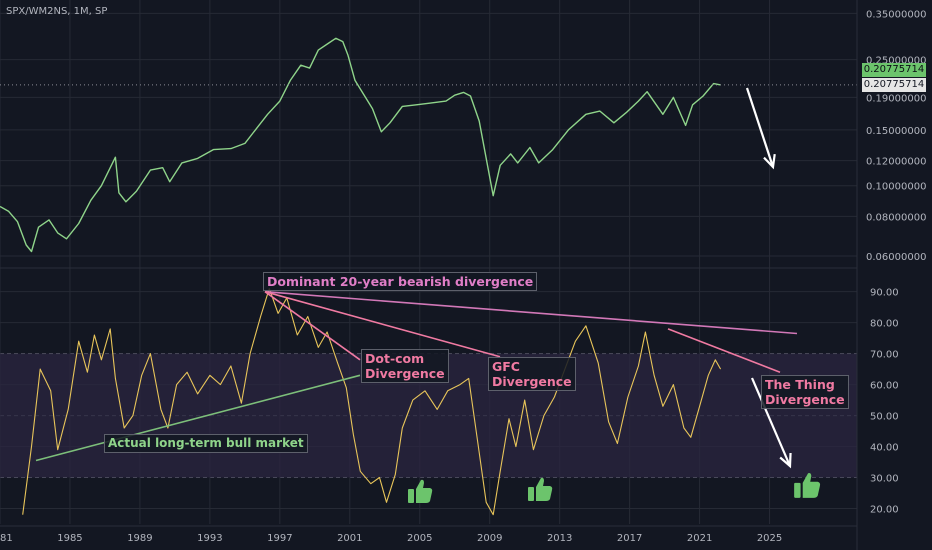  What do you see at coordinates (489, 538) in the screenshot?
I see `time-tick-label: 2009` at bounding box center [489, 538].